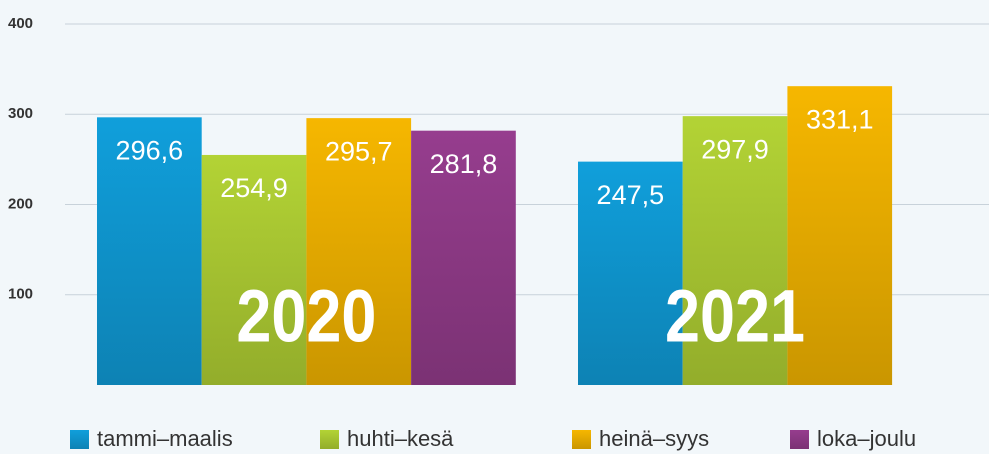  What do you see at coordinates (20, 294) in the screenshot?
I see `y-tick-label: 100` at bounding box center [20, 294].